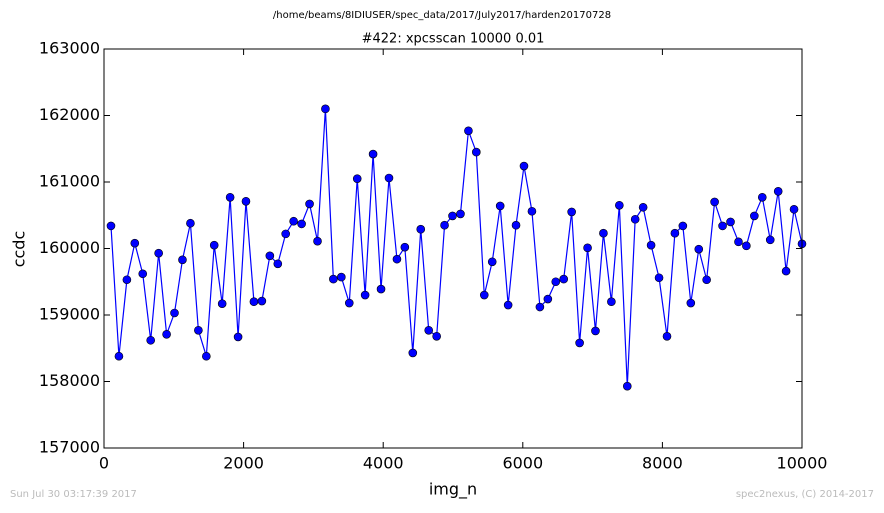 The width and height of the screenshot is (884, 513). I want to click on footer-left: Sun Jul 30 03:17:39 2017, so click(73, 494).